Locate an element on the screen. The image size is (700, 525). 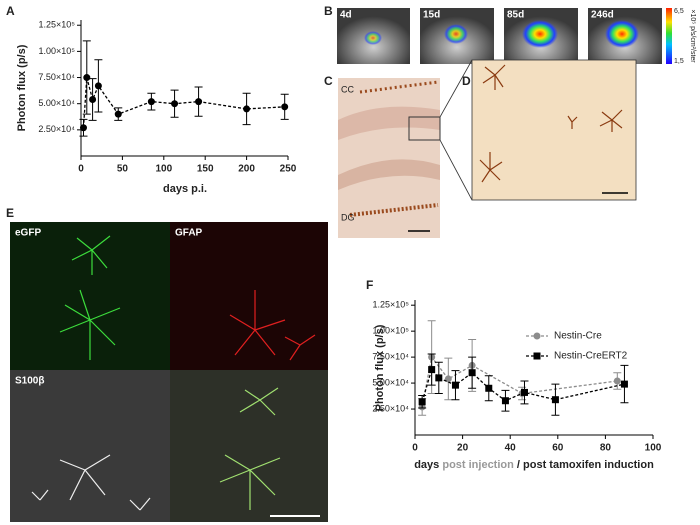
x-tick-label: 40 is located at coordinates (511, 448).